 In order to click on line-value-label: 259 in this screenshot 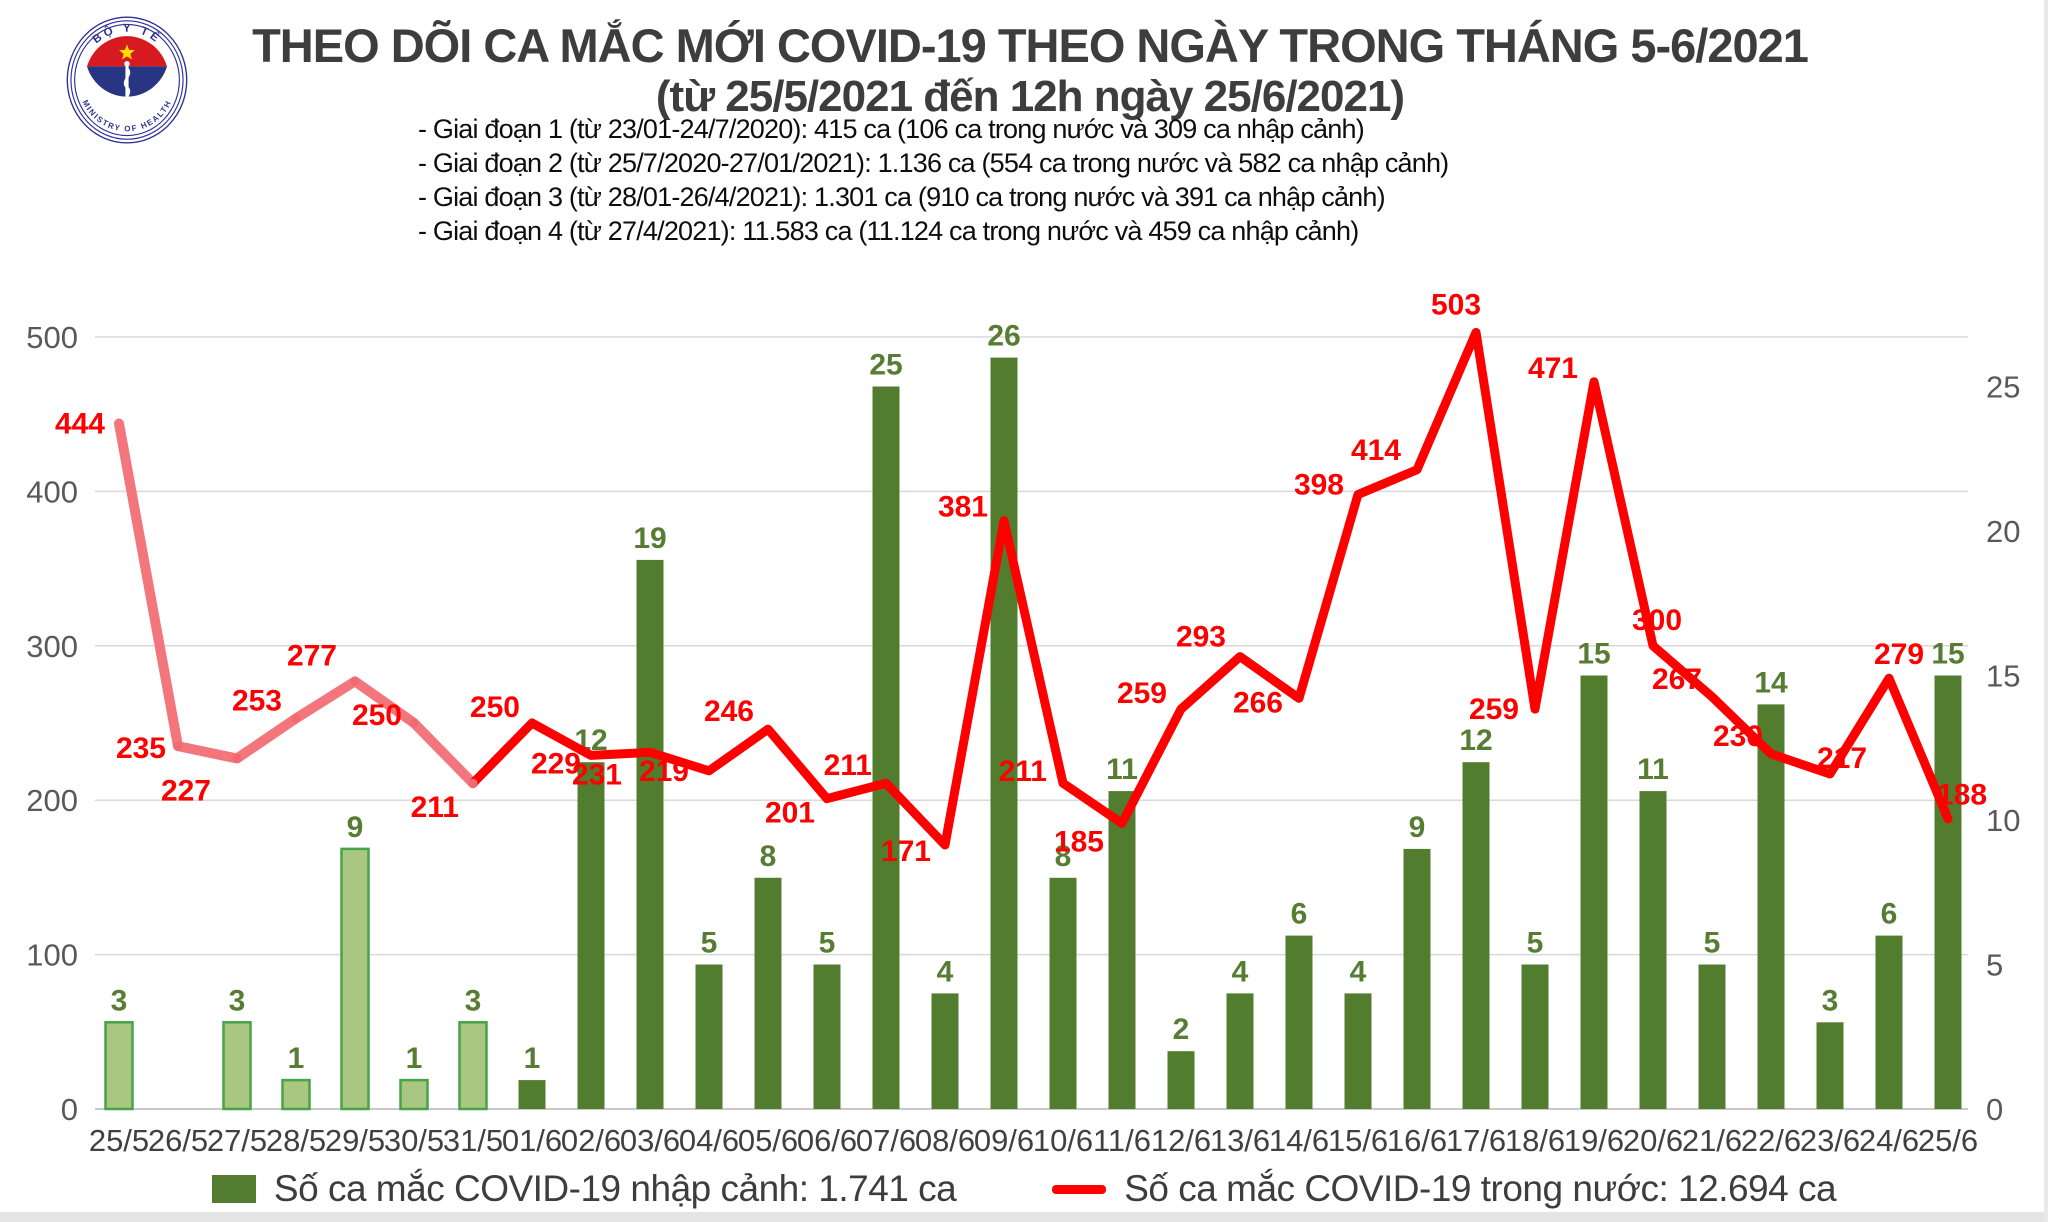, I will do `click(1142, 693)`.